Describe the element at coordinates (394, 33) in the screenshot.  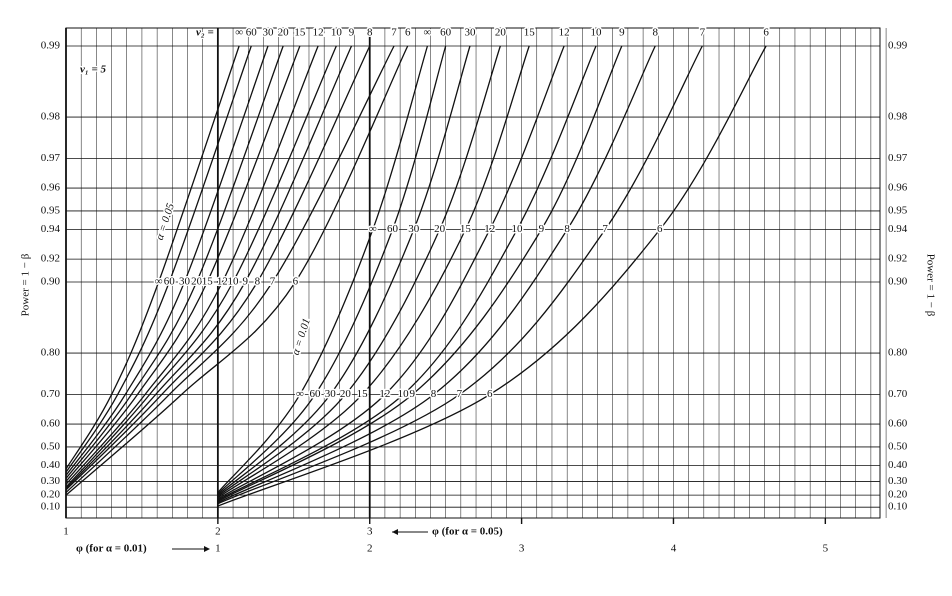
I see `curve-top-label: 7` at that location.